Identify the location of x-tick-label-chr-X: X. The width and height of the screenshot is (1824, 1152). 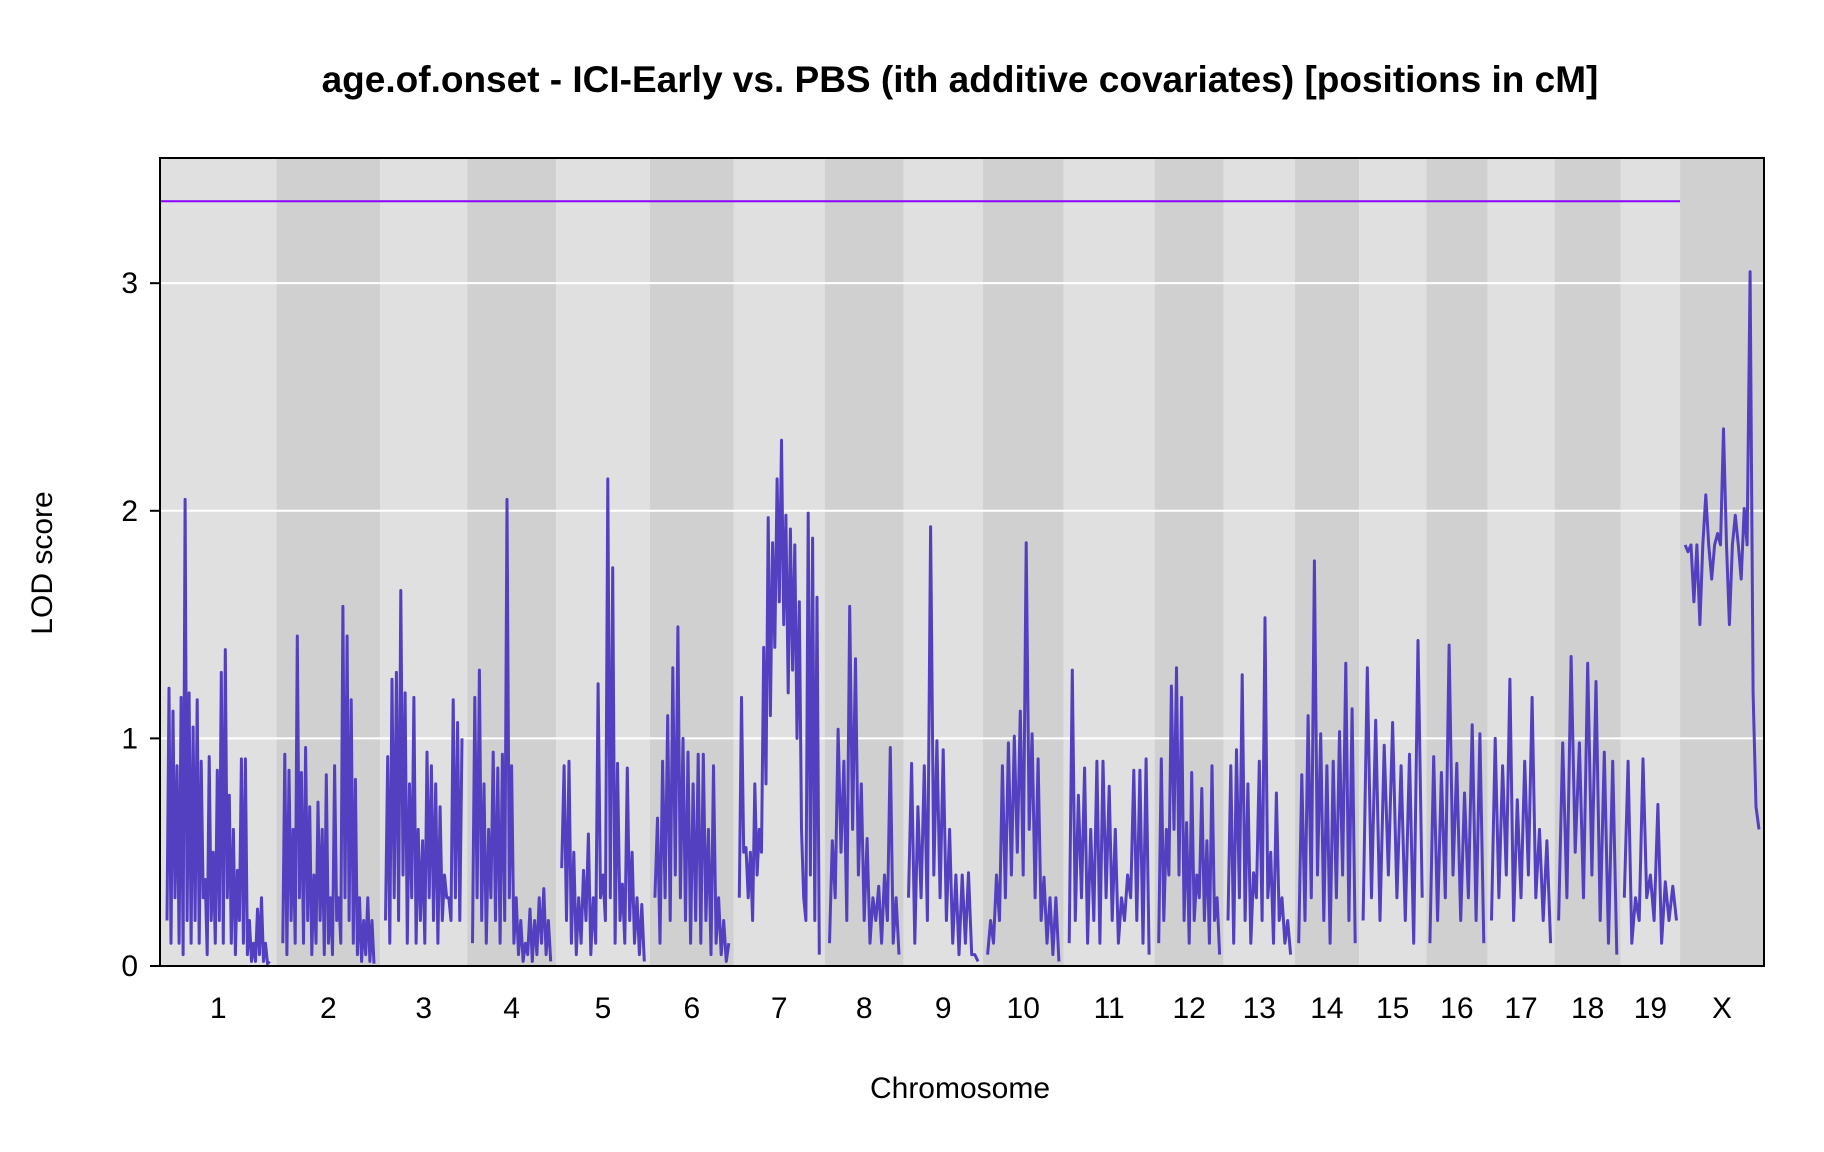
(1722, 1008).